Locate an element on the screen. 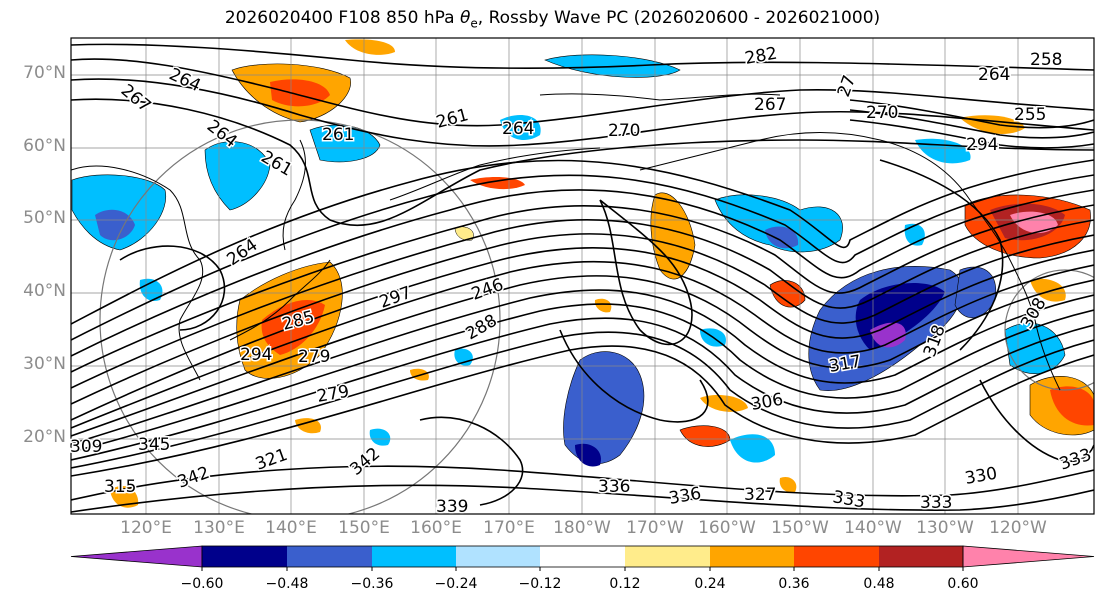  lon-label-130e: 130°E is located at coordinates (219, 528).